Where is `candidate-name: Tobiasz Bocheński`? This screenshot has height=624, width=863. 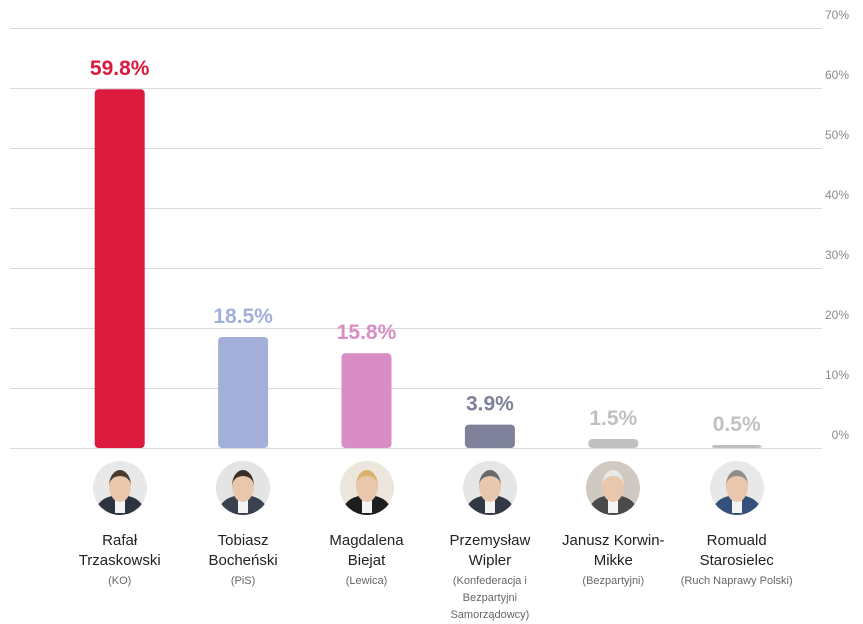 candidate-name: Tobiasz Bocheński is located at coordinates (243, 551).